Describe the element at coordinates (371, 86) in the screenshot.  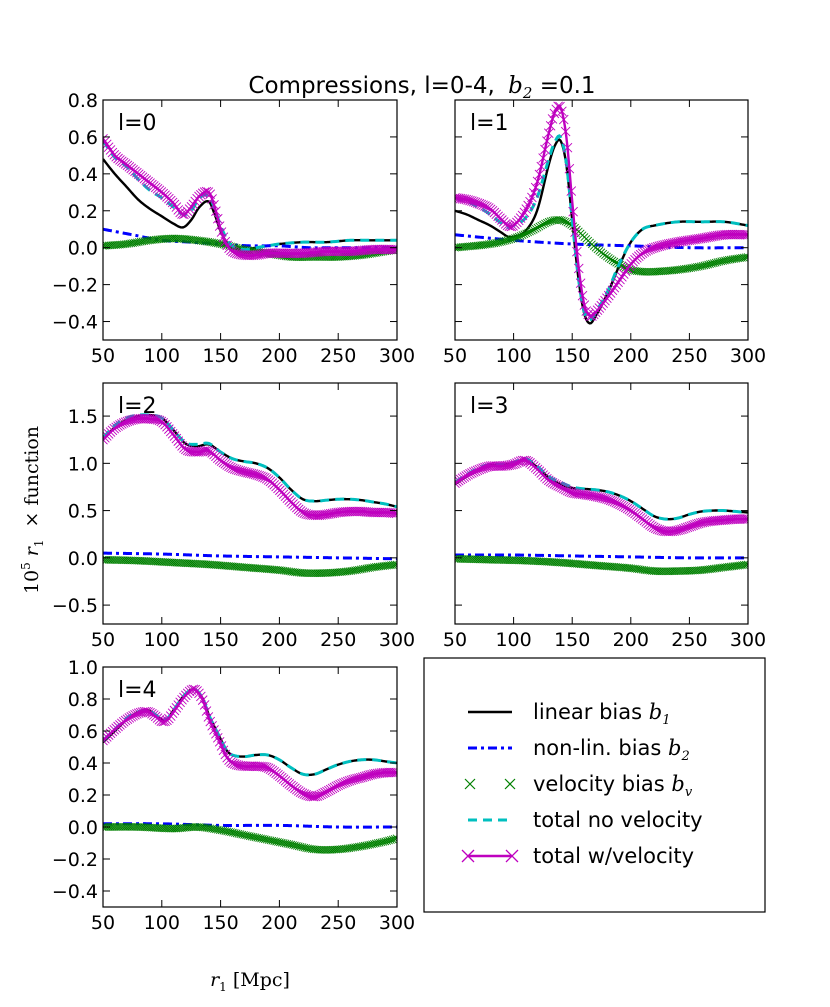
I see `title-main: Compressions, l=0-4,` at that location.